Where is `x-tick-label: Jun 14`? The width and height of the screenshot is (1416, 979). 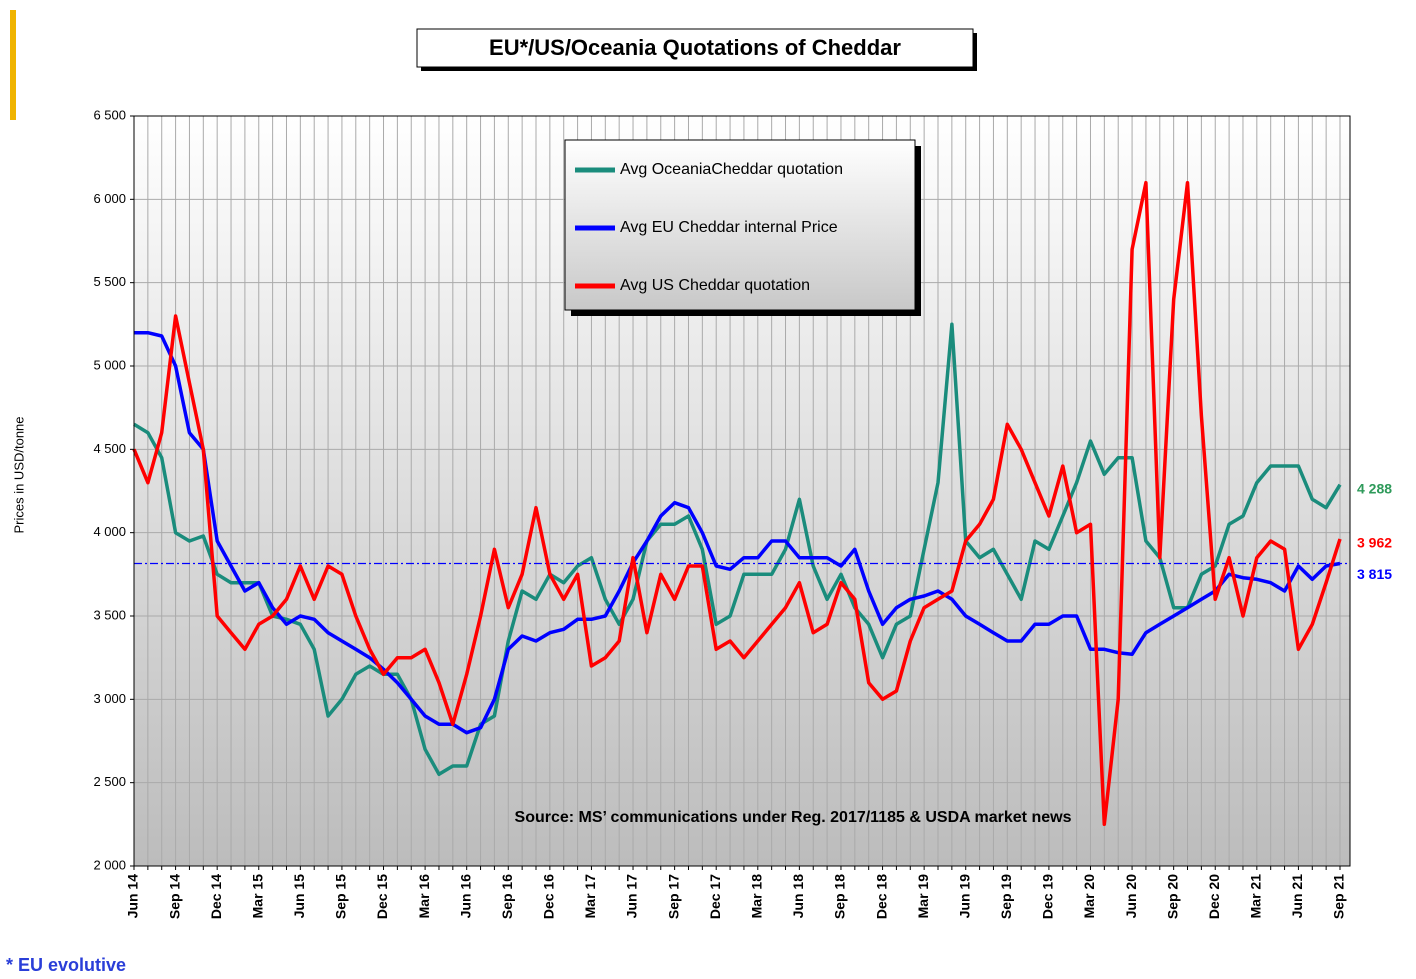 x-tick-label: Jun 14 is located at coordinates (133, 896).